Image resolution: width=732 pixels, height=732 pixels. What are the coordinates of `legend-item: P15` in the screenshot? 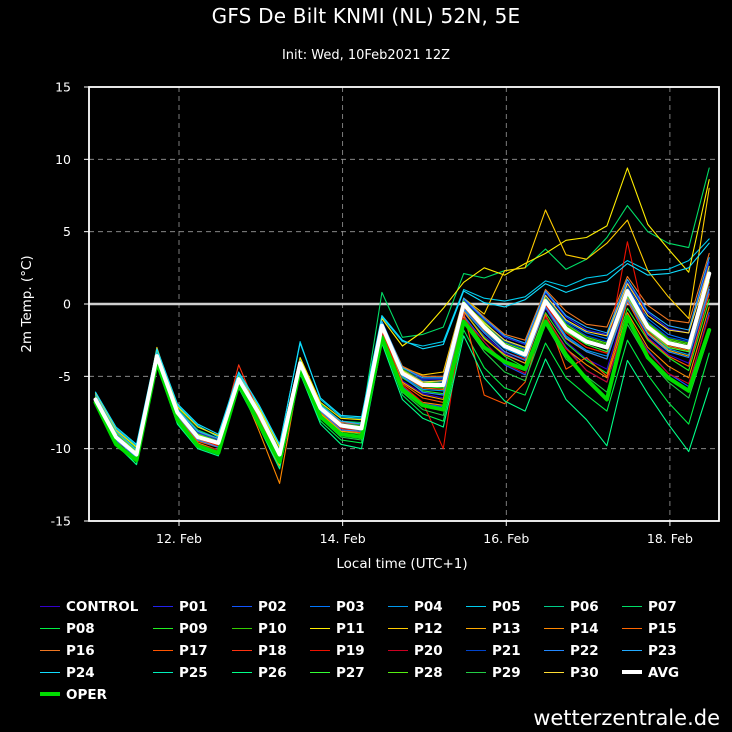 It's located at (649, 629).